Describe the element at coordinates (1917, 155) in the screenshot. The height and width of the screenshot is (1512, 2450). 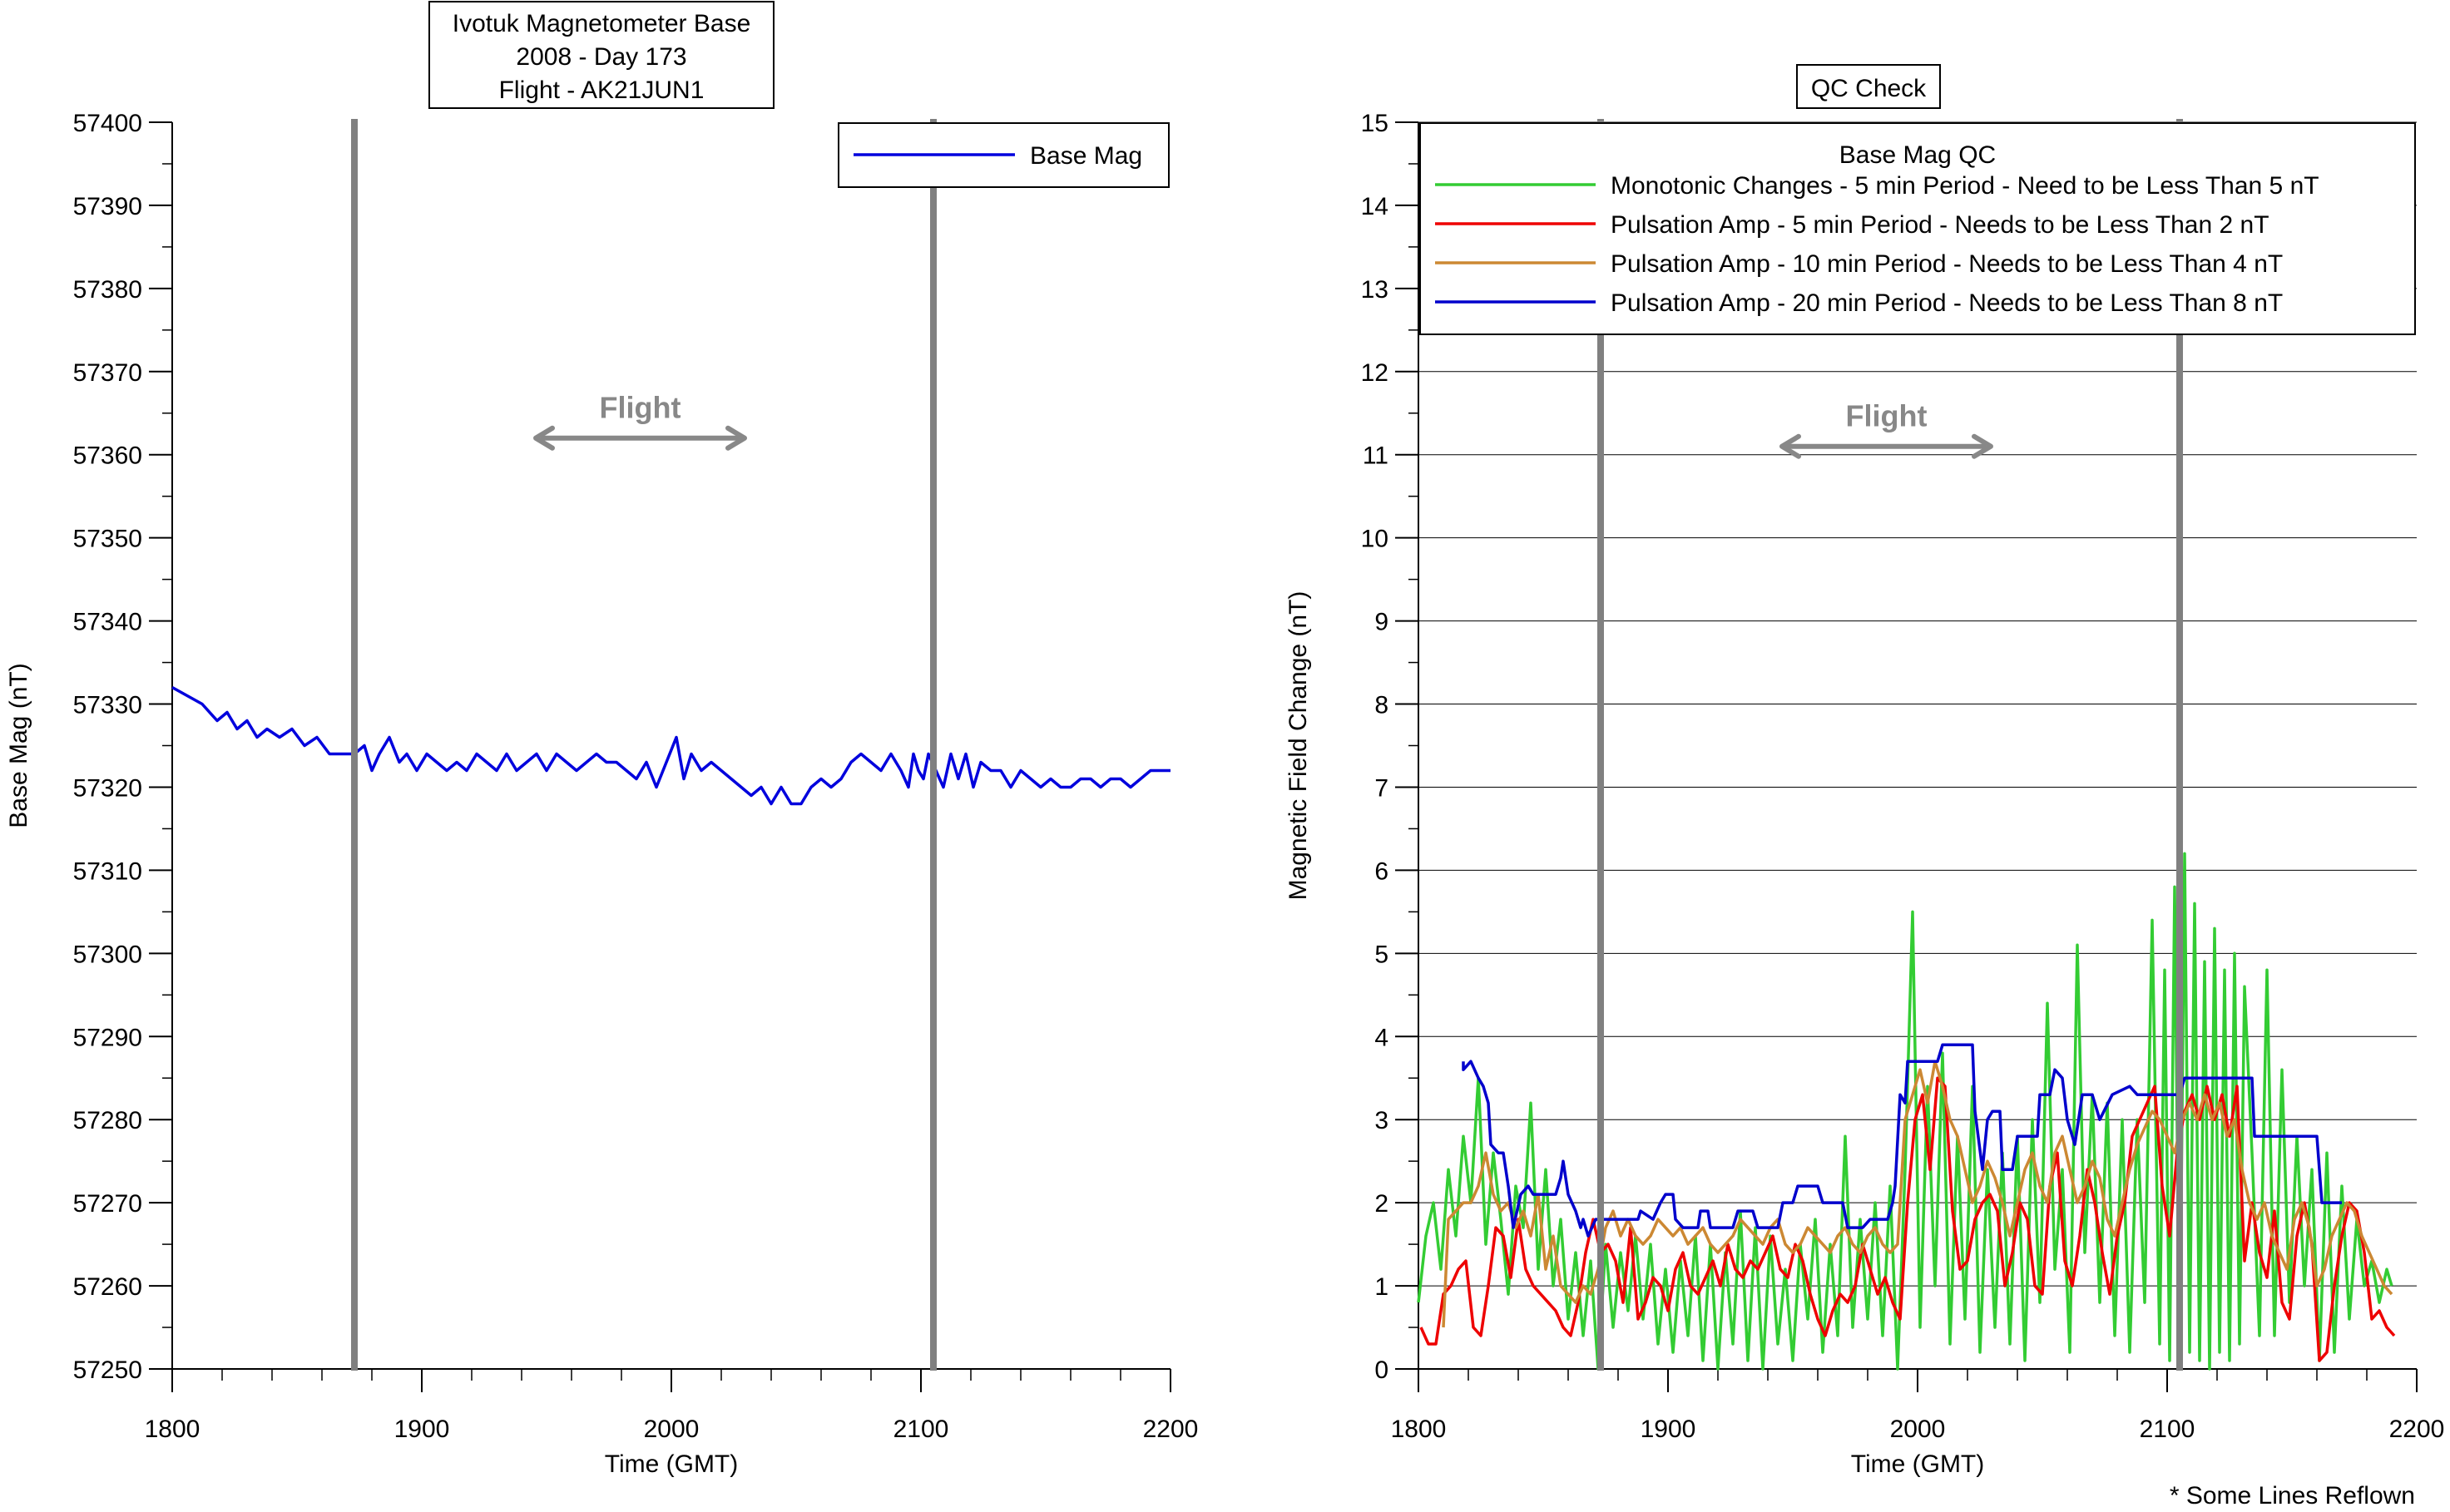
I see `legend-title: Base Mag QC` at that location.